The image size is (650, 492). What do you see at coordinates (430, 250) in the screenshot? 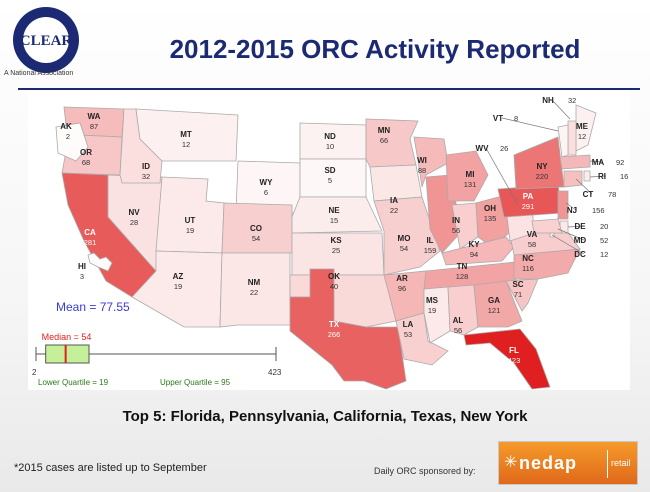
I see `state-value-il: 159` at bounding box center [430, 250].